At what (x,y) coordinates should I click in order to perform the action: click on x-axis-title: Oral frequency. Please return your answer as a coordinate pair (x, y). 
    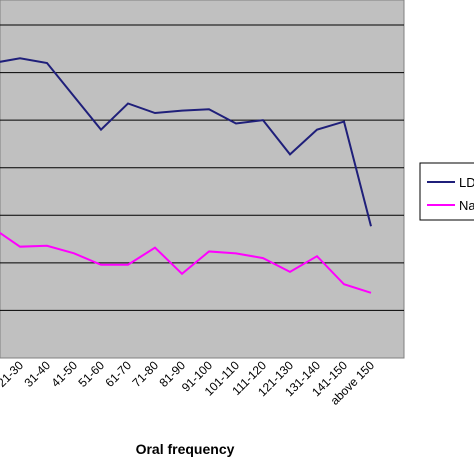
    Looking at the image, I should click on (185, 449).